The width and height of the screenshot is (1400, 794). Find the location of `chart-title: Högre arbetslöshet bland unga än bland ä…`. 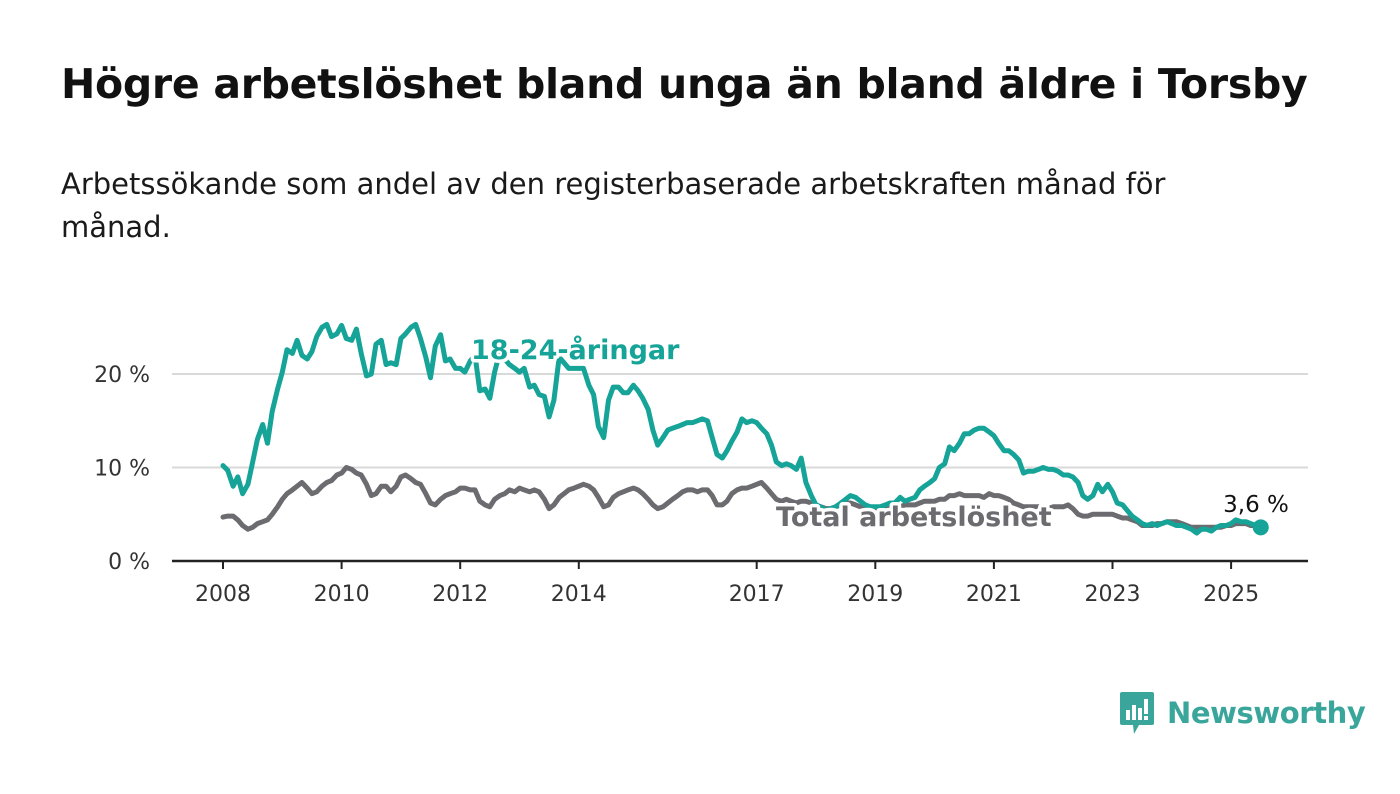

chart-title: Högre arbetslöshet bland unga än bland ä… is located at coordinates (684, 84).